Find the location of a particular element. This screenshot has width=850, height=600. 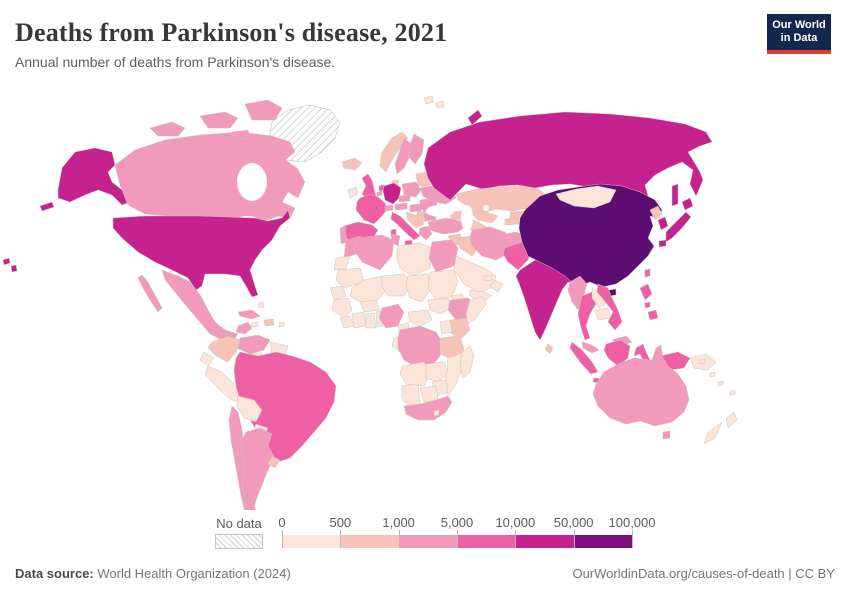

country-poland is located at coordinates (411, 189).